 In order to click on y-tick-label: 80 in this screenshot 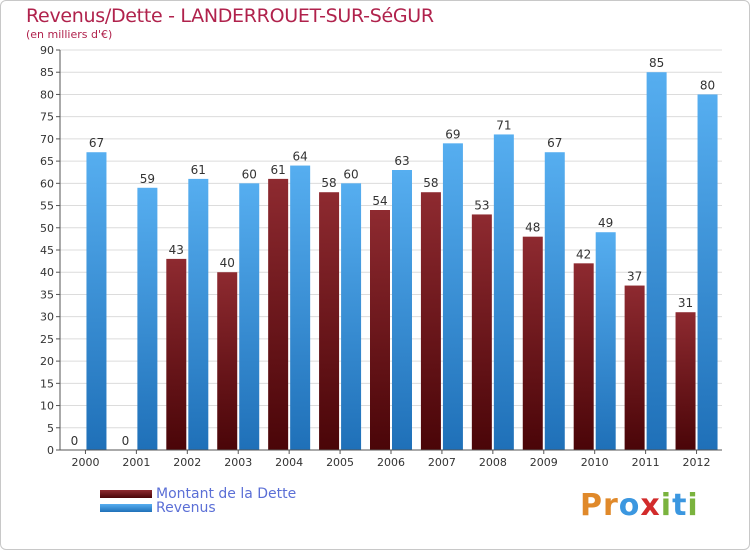, I will do `click(47, 94)`.